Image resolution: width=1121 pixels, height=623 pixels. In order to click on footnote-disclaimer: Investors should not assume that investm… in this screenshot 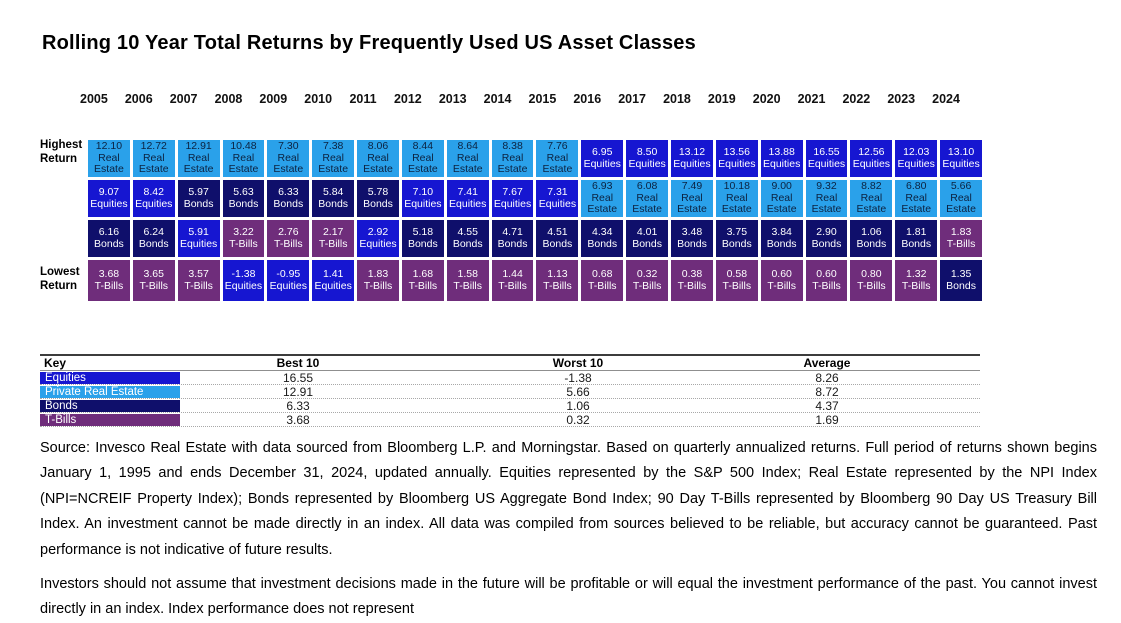, I will do `click(568, 597)`.